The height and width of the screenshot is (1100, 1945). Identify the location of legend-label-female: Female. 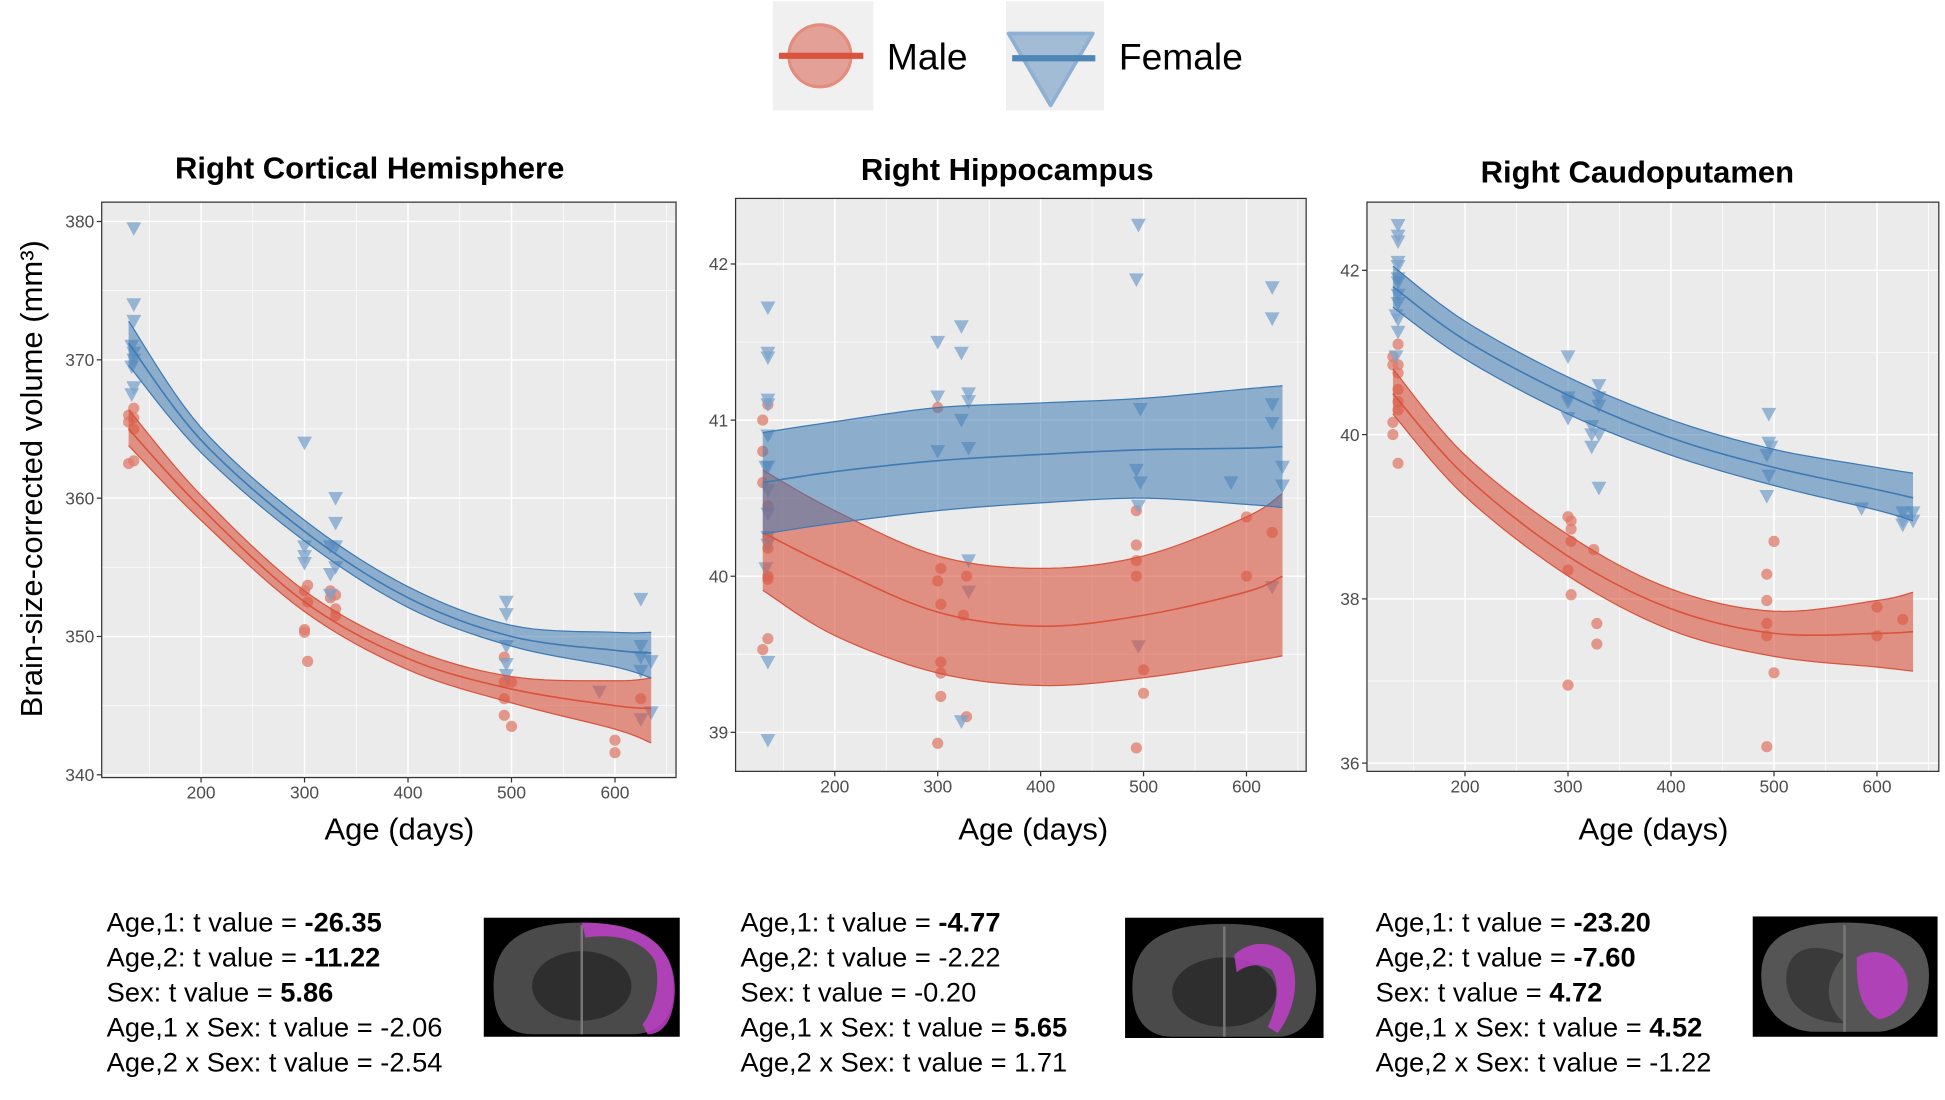
(1181, 56).